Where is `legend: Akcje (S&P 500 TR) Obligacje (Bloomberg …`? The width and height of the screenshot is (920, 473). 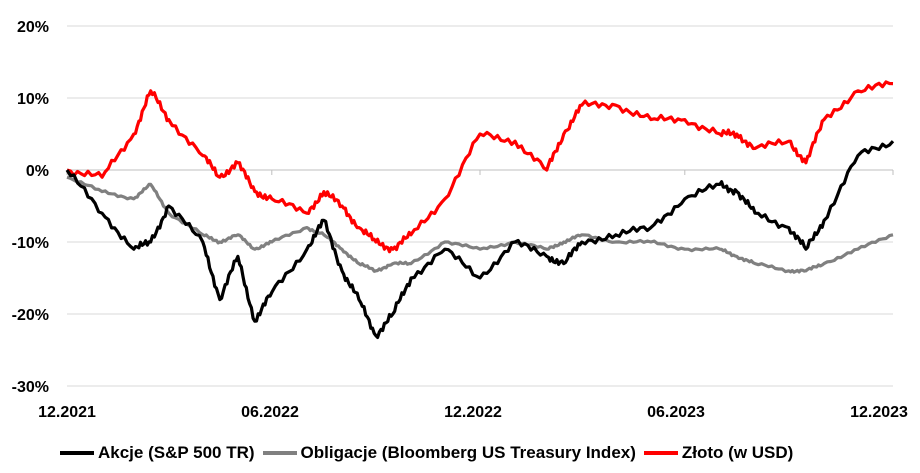
legend: Akcje (S&P 500 TR) Obligacje (Bloomberg … is located at coordinates (430, 453).